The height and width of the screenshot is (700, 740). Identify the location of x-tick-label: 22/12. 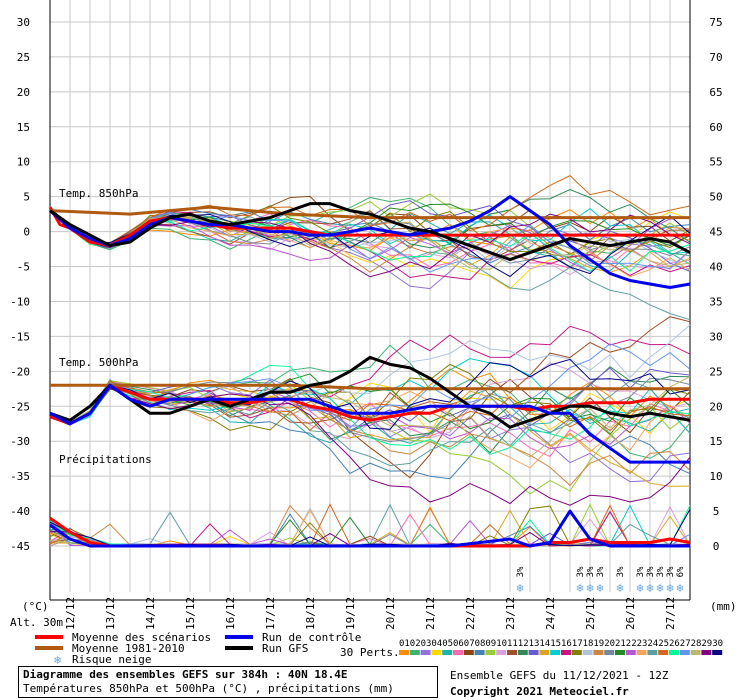
(470, 613).